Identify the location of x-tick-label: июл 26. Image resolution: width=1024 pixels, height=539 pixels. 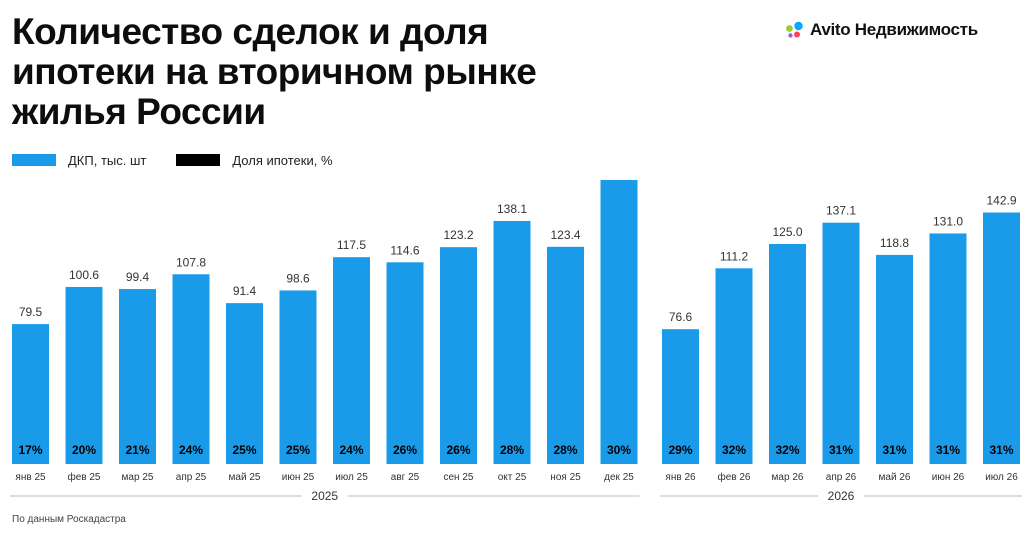
(1001, 477).